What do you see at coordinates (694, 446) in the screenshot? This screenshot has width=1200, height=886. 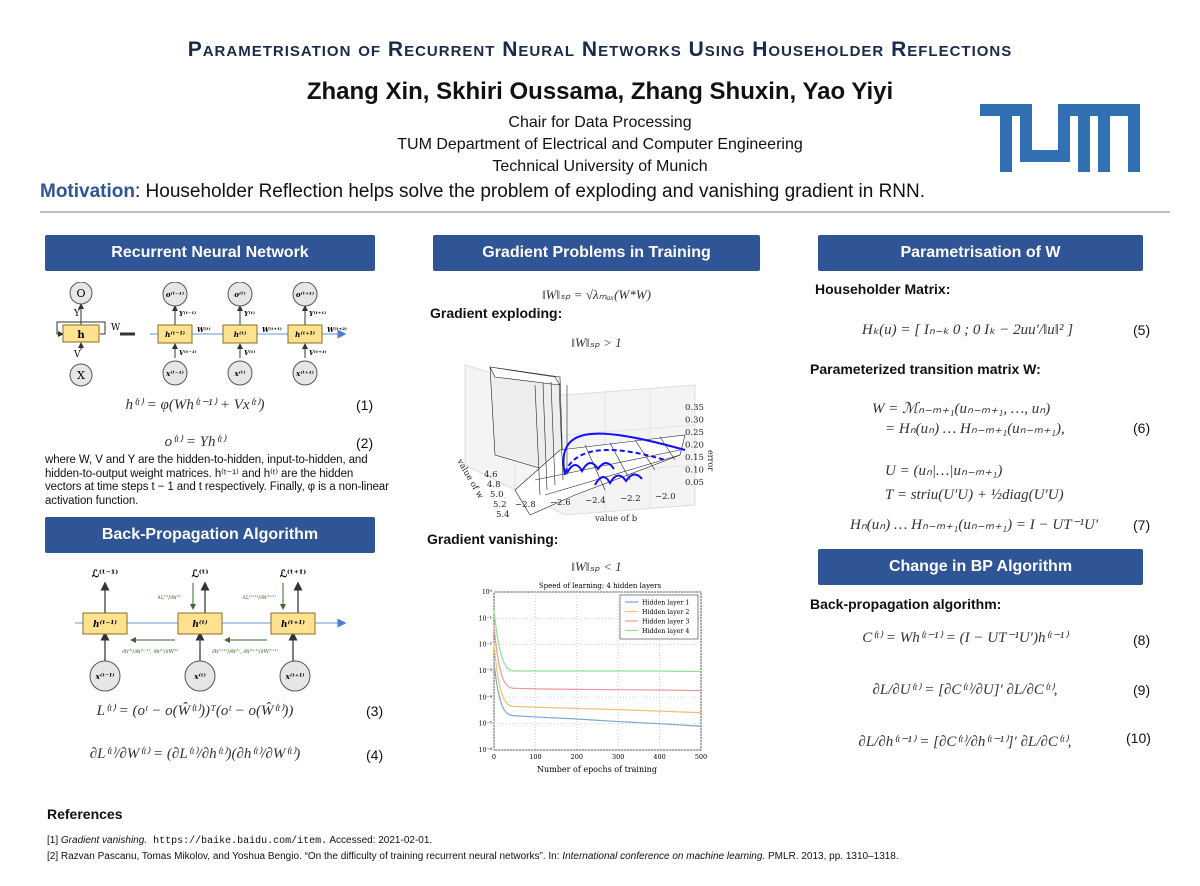 I see `error-tick: 0.20` at bounding box center [694, 446].